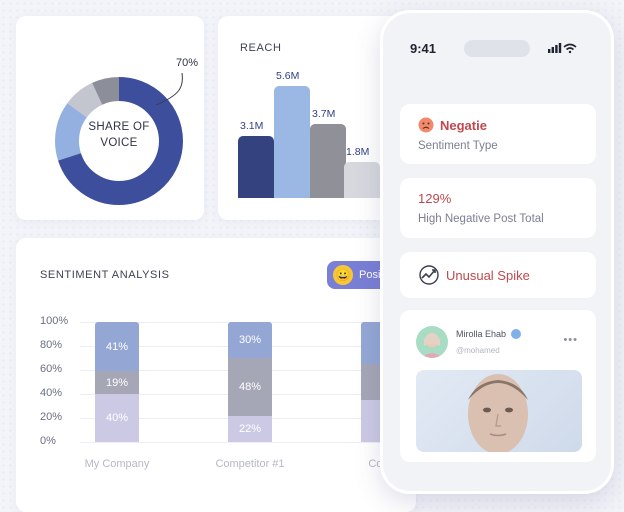 The height and width of the screenshot is (512, 624). I want to click on category-label: Competitor #1, so click(250, 464).